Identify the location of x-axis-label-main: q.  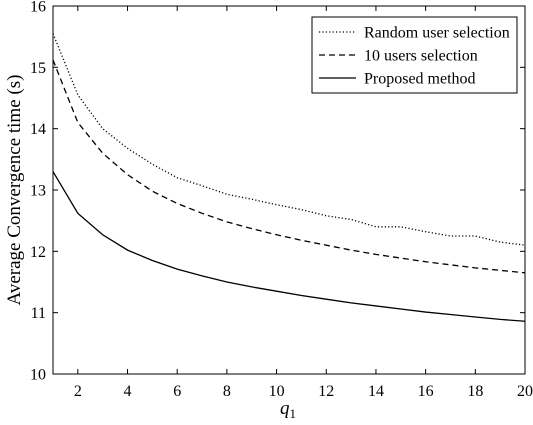
(285, 408).